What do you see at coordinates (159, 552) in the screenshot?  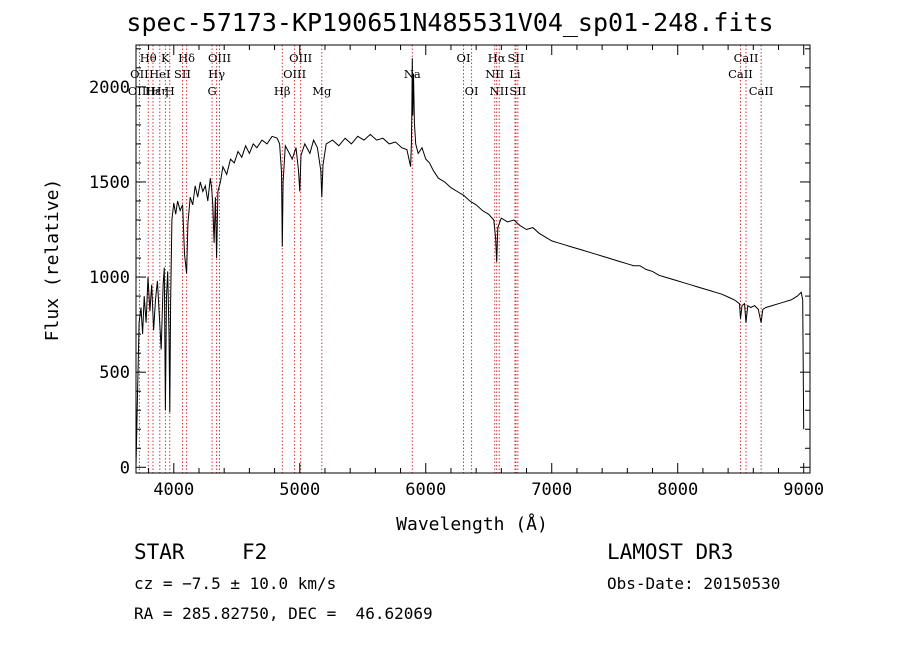 I see `object-class: STAR` at bounding box center [159, 552].